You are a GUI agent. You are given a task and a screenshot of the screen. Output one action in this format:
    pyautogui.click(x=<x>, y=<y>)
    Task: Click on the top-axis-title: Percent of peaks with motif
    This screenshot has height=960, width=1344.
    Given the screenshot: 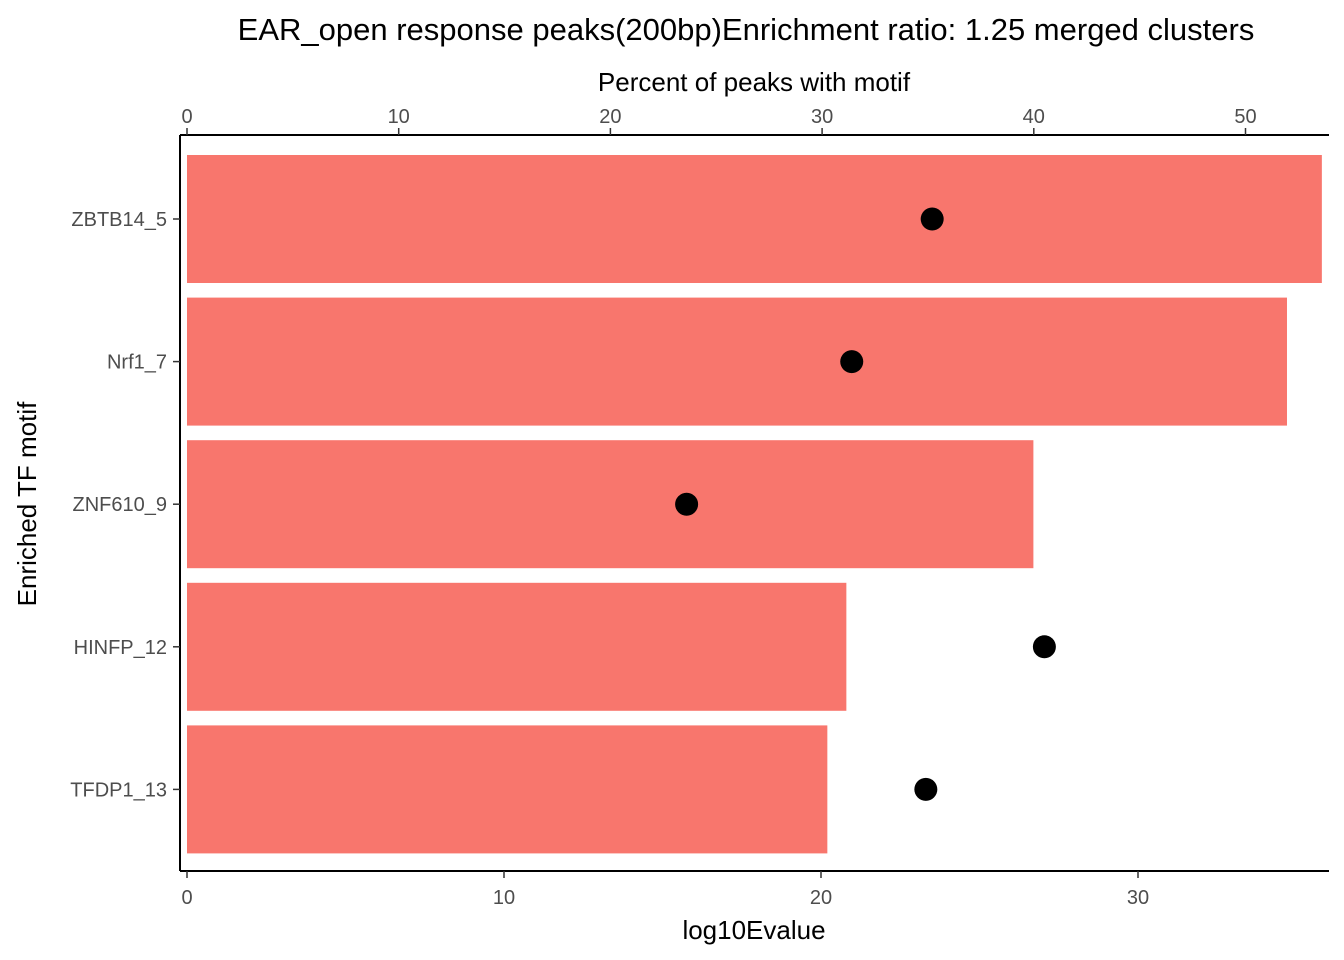 What is the action you would take?
    pyautogui.click(x=754, y=82)
    